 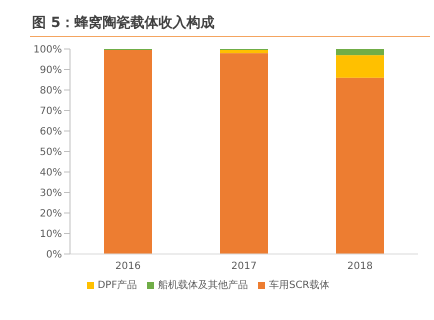 What do you see at coordinates (128, 266) in the screenshot?
I see `x-tick-label: 2016` at bounding box center [128, 266].